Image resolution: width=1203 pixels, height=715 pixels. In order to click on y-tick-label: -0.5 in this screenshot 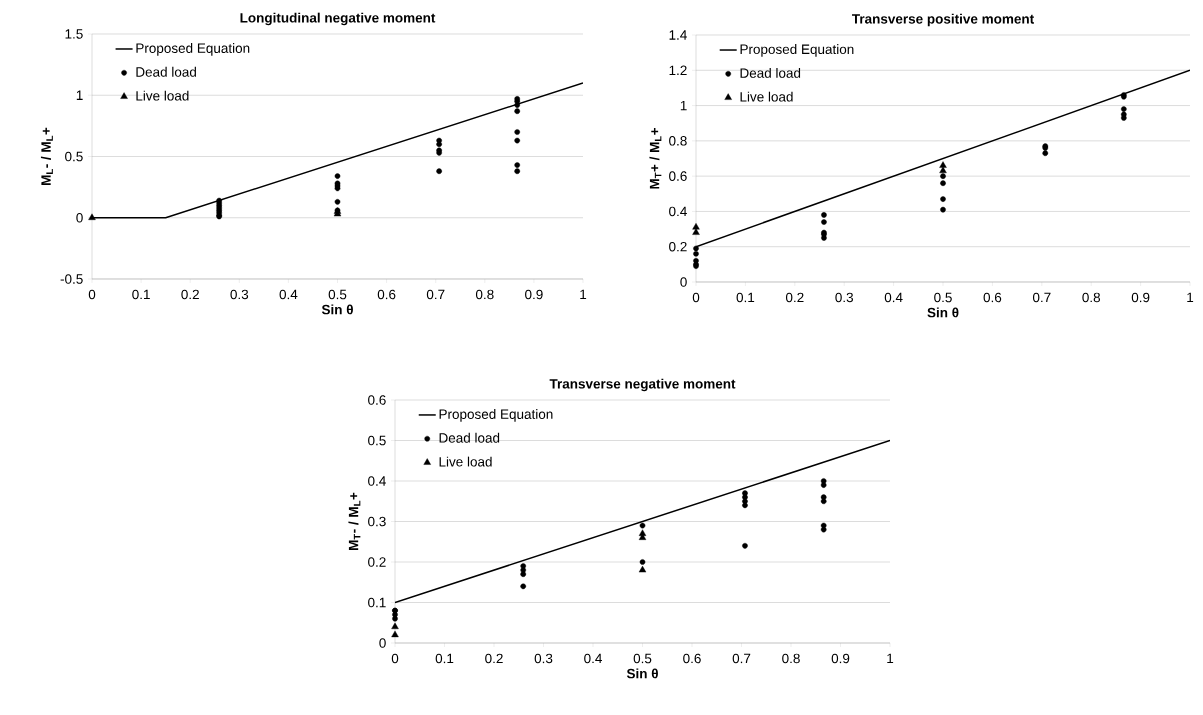, I will do `click(71, 279)`.